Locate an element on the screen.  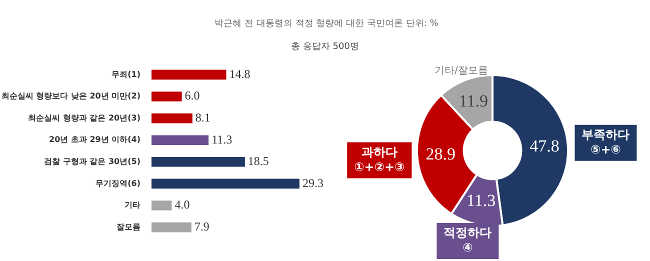
slice-label: 부족하다 ⑤+⑥ is located at coordinates (606, 141).